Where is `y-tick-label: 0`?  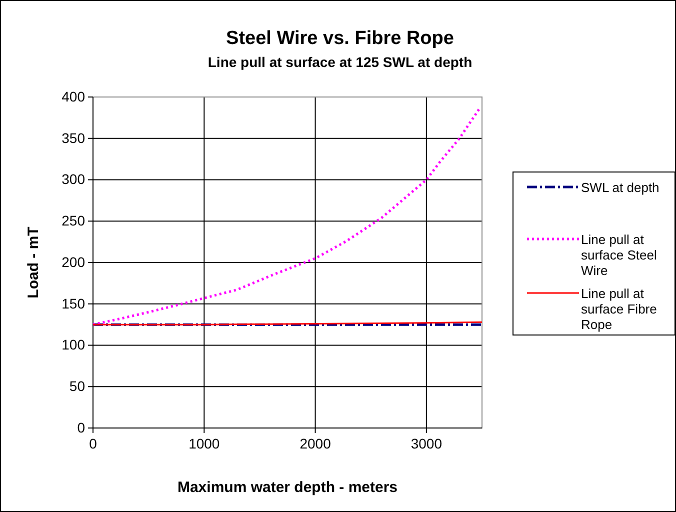
y-tick-label: 0 is located at coordinates (81, 427).